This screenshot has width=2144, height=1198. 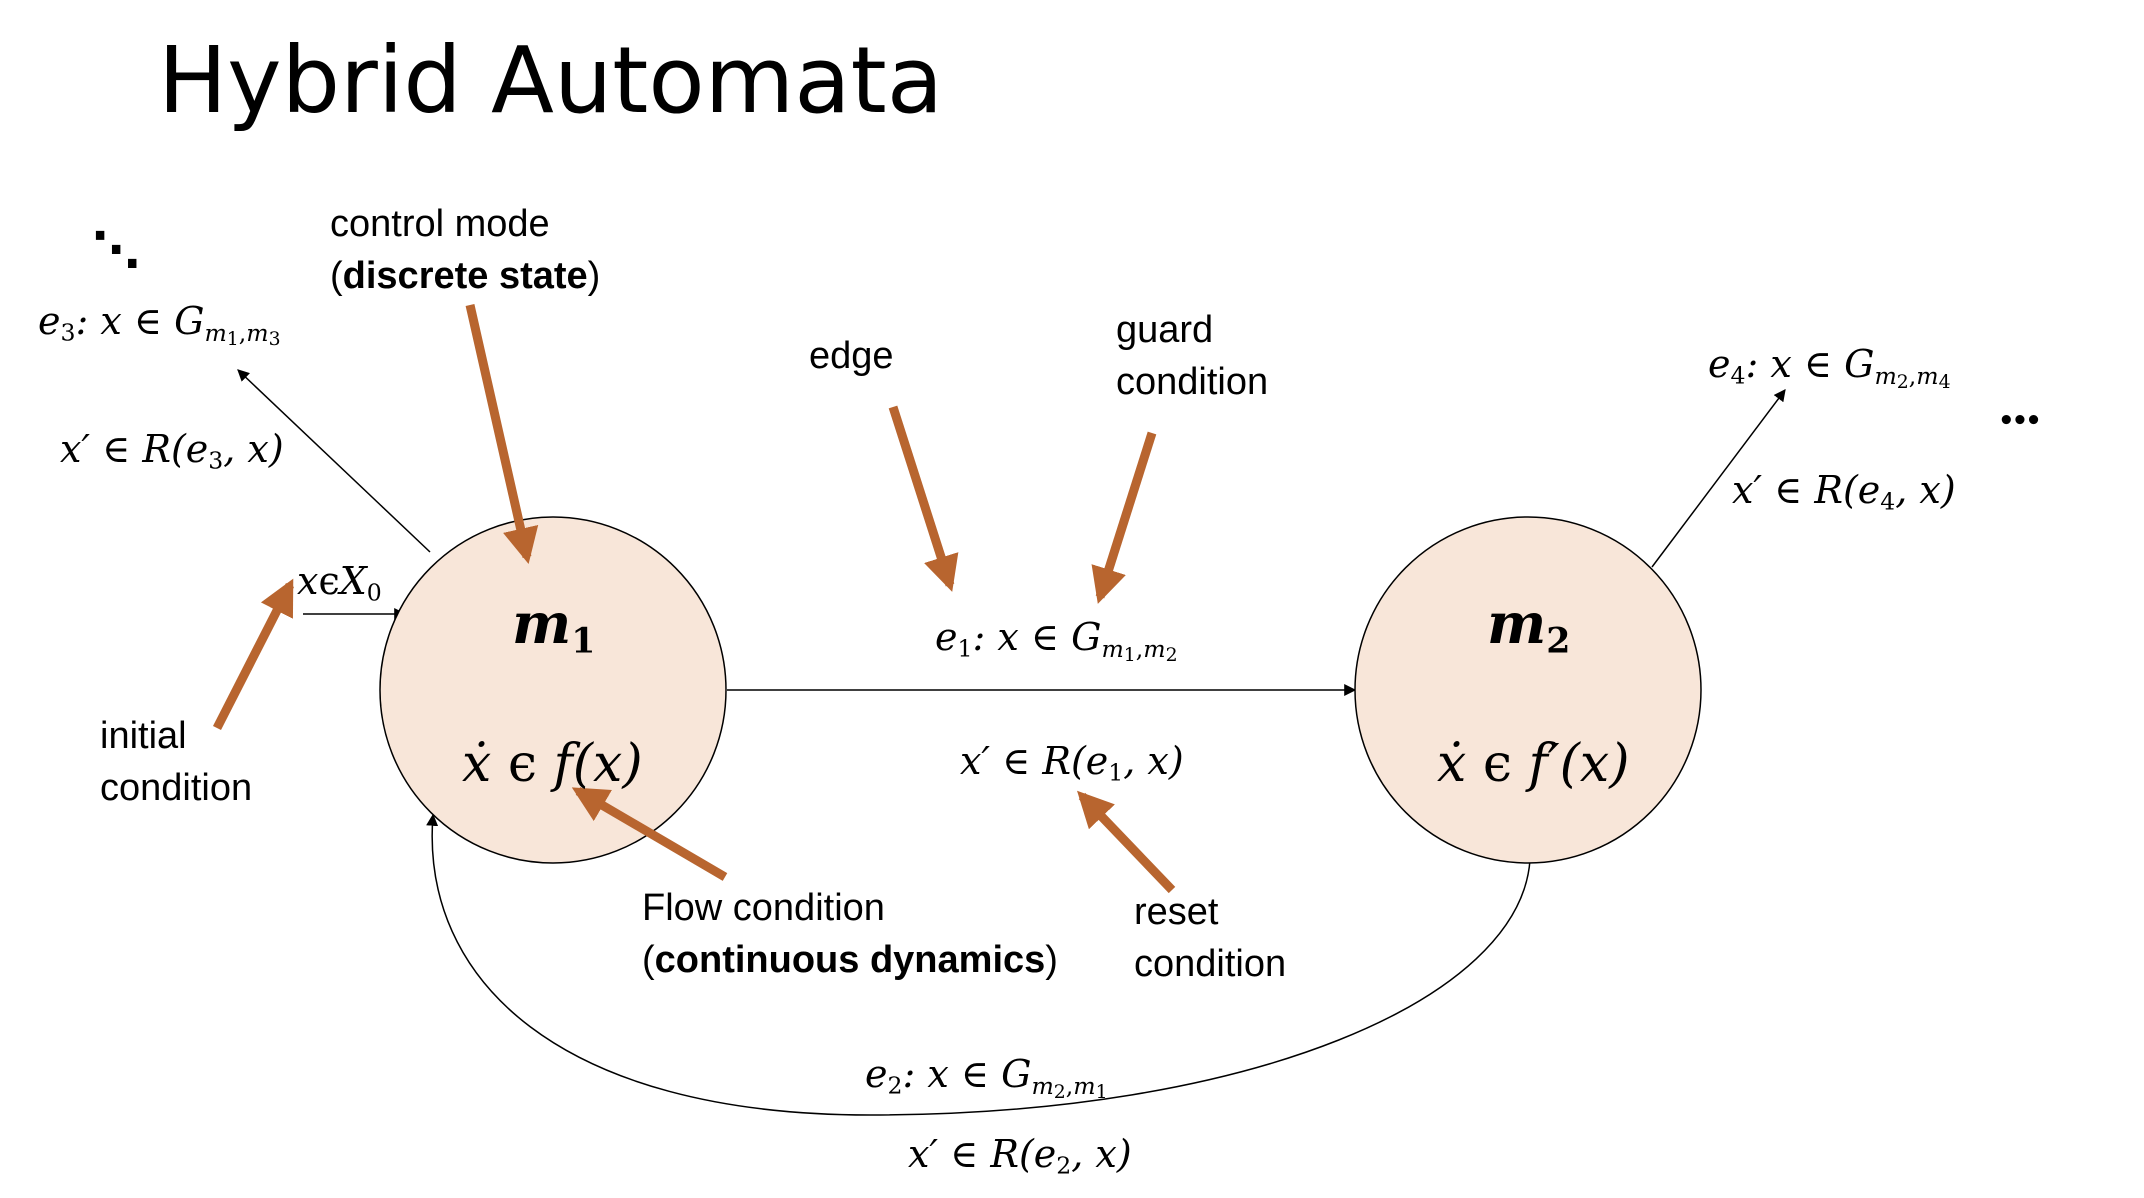 I want to click on edge-e4-guard: e4: x ∈ Gm2,m4, so click(x=1829, y=367).